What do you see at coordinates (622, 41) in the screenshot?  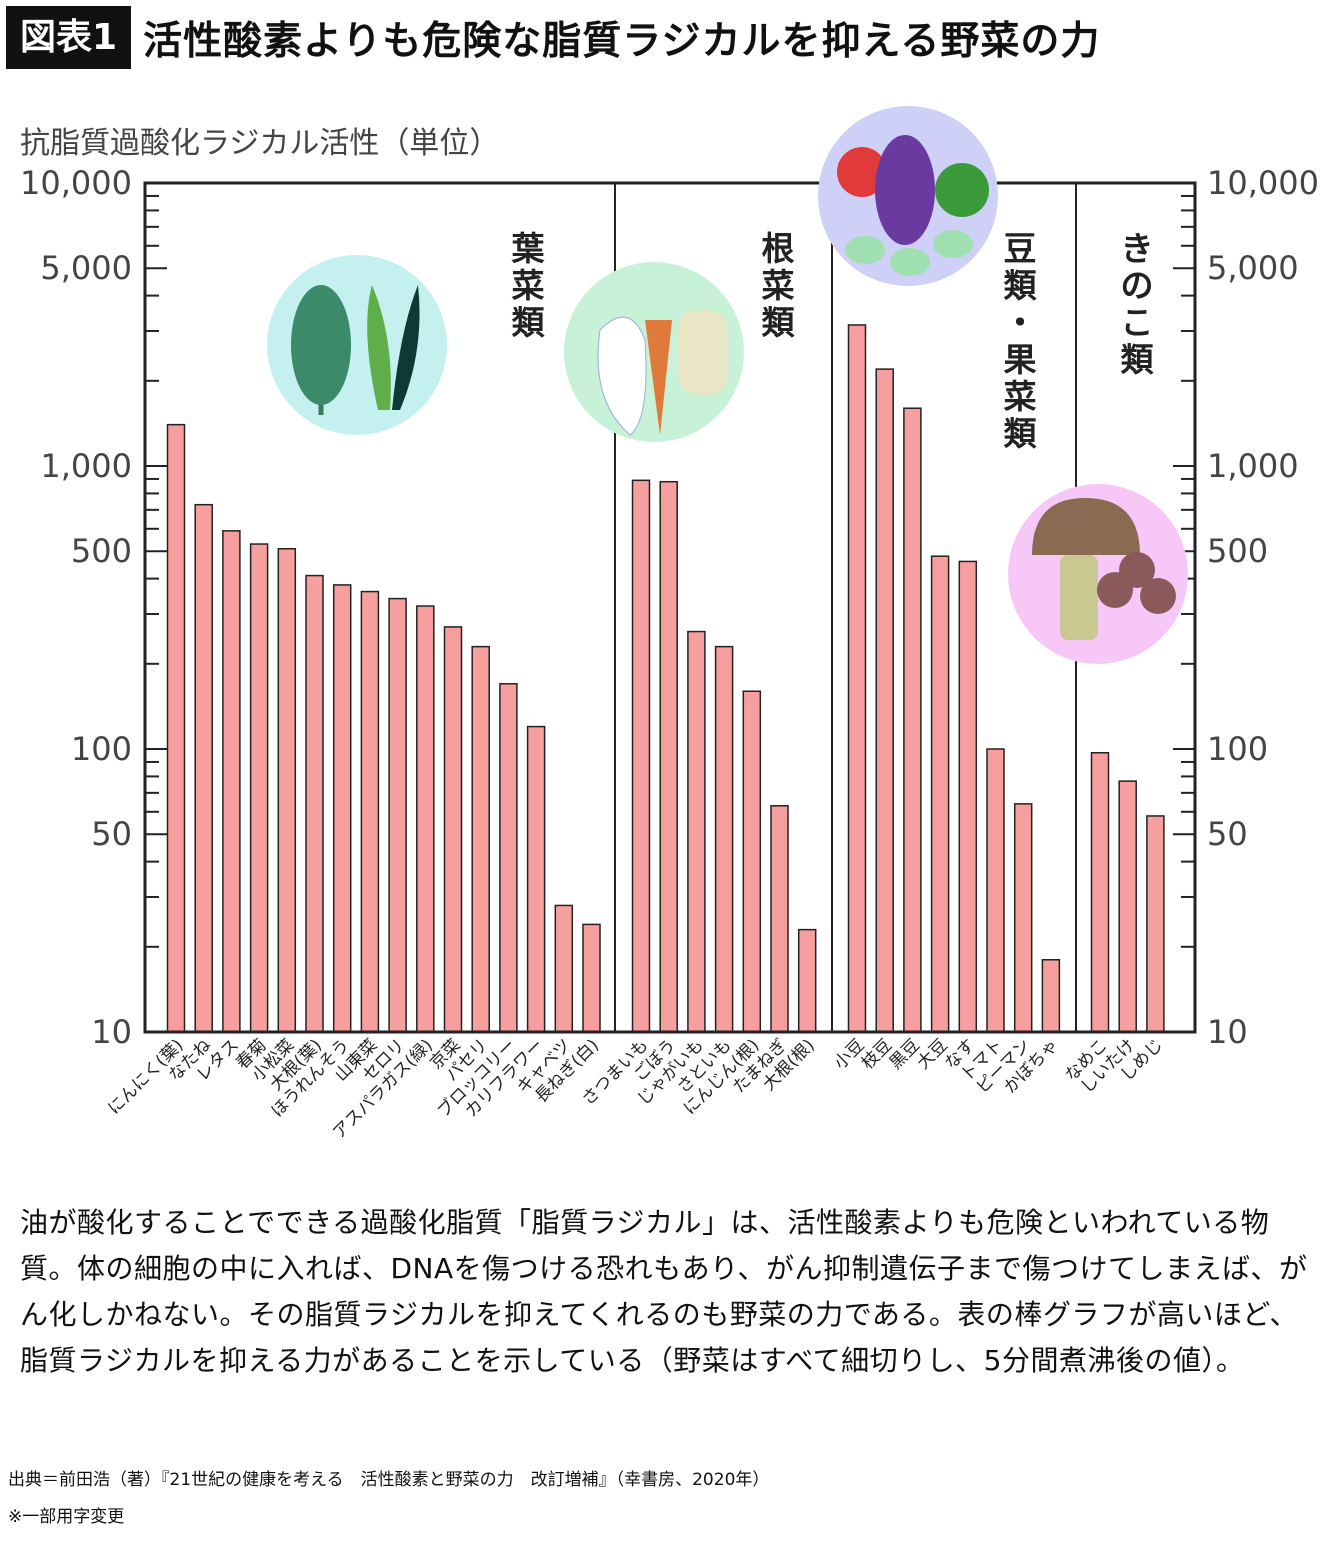 I see `page-title: 活性酸素よりも危険な脂質ラジカルを抑える野菜の力` at bounding box center [622, 41].